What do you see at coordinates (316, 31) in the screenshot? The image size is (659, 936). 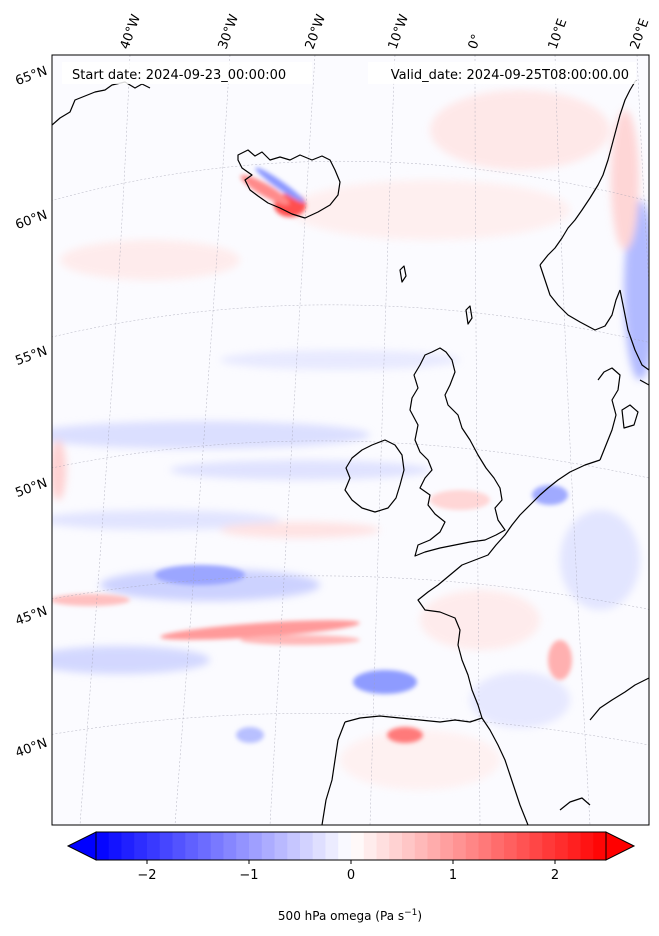 I see `lon-label: 20°W` at bounding box center [316, 31].